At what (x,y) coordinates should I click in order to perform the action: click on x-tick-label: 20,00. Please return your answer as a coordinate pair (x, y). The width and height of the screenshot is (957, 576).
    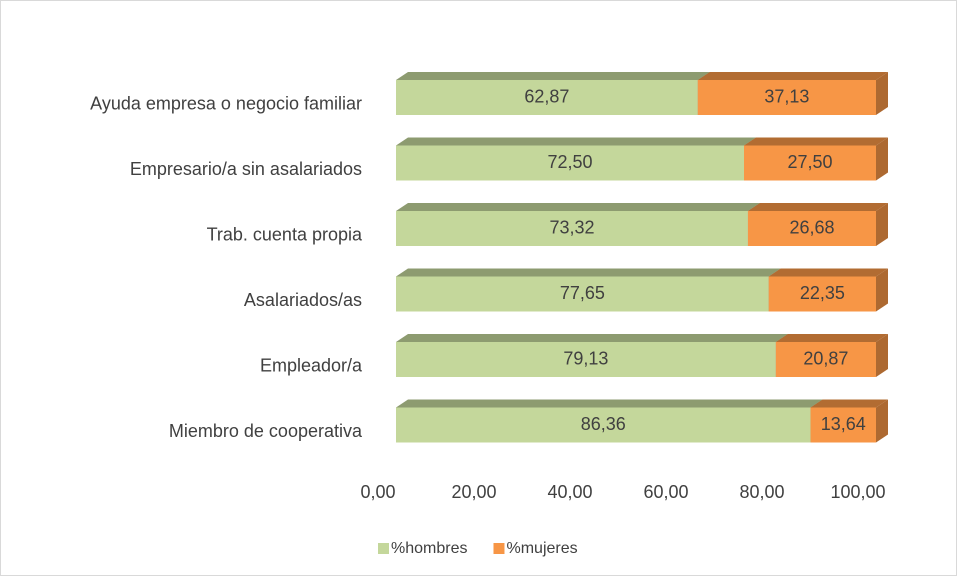
    Looking at the image, I should click on (473, 492).